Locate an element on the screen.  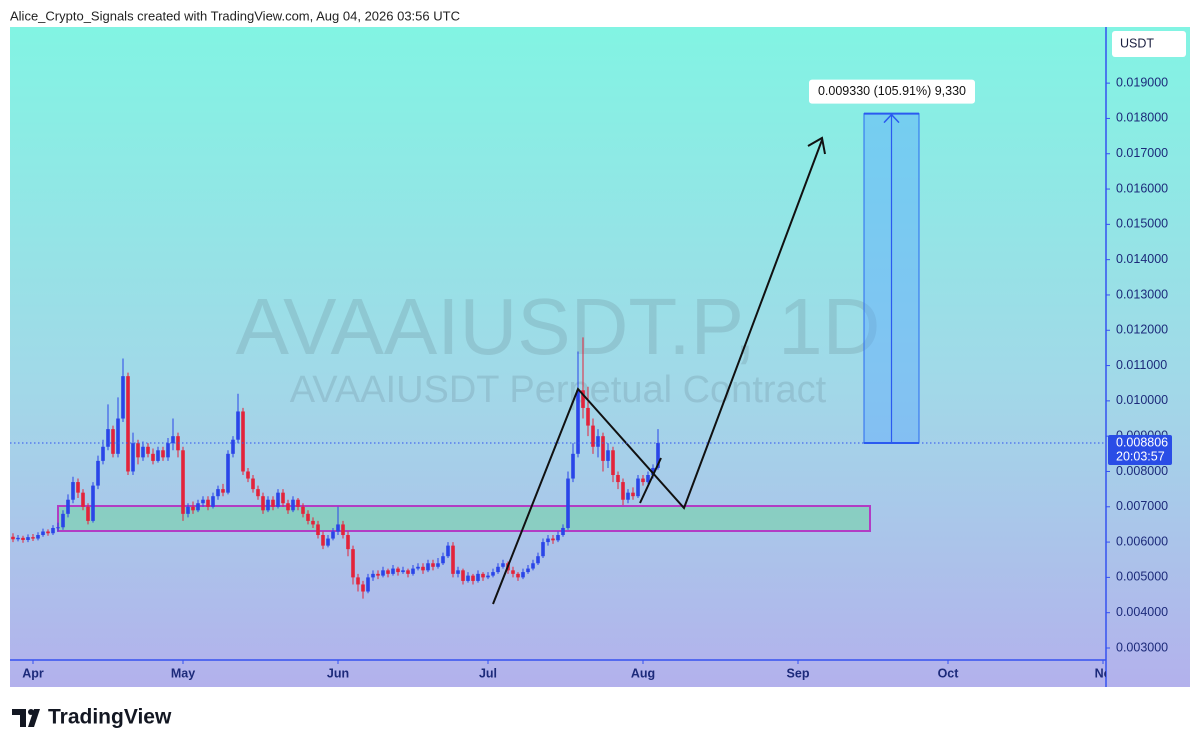
footer-logo: TradingView is located at coordinates (92, 717).